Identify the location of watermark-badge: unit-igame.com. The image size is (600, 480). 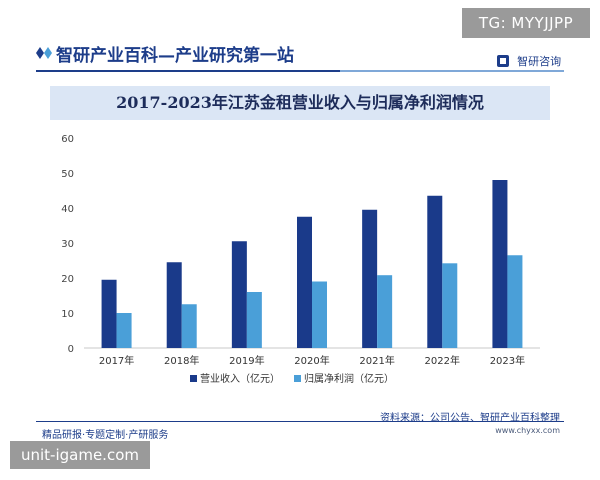
(80, 455).